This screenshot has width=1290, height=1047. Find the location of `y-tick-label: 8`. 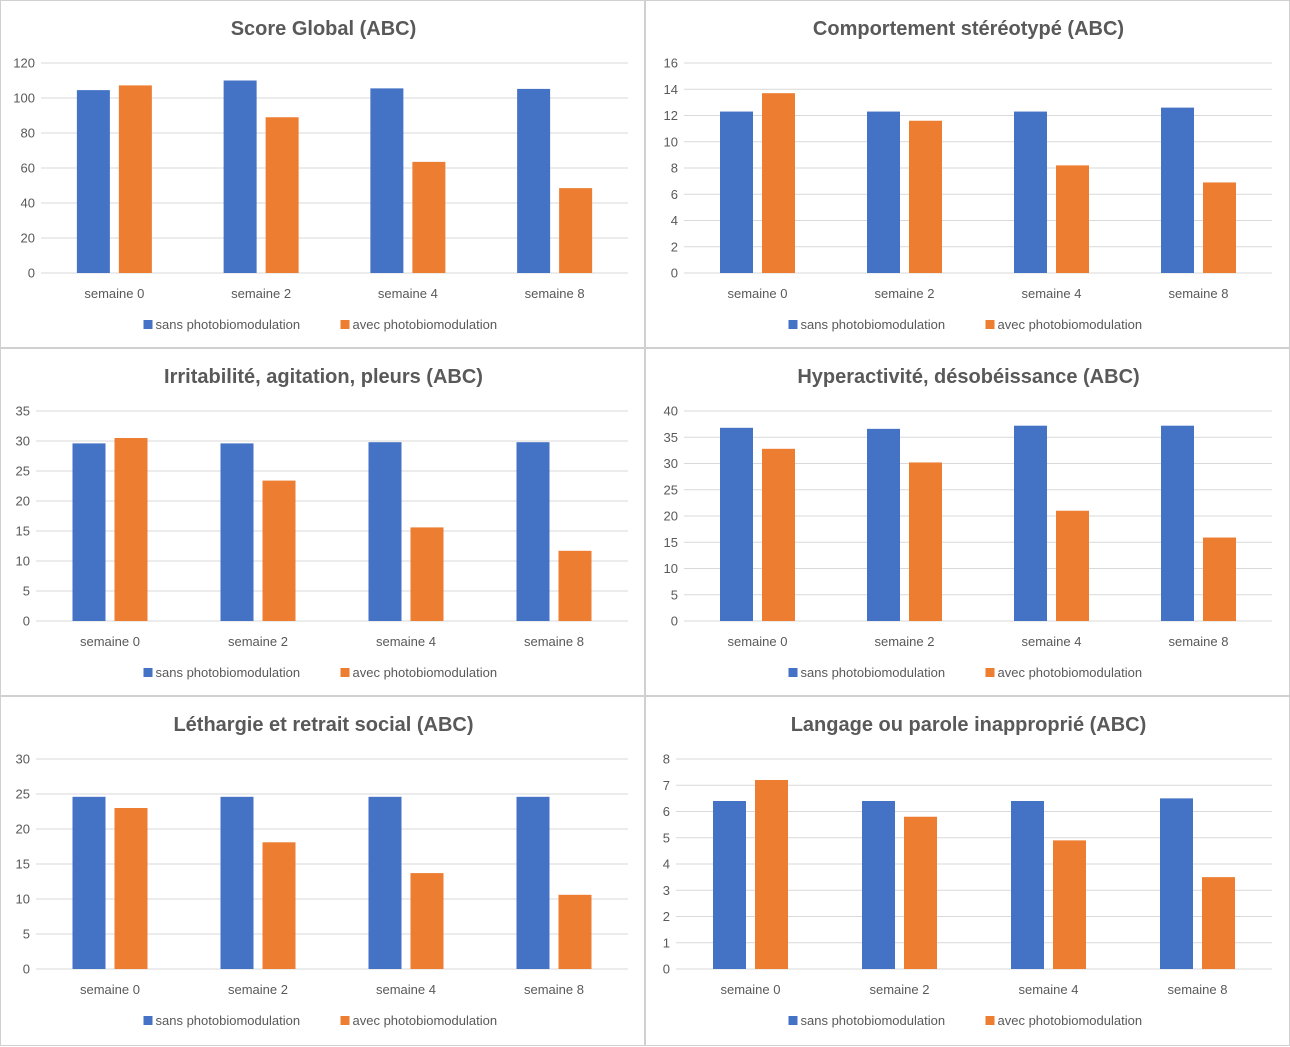

y-tick-label: 8 is located at coordinates (666, 759).